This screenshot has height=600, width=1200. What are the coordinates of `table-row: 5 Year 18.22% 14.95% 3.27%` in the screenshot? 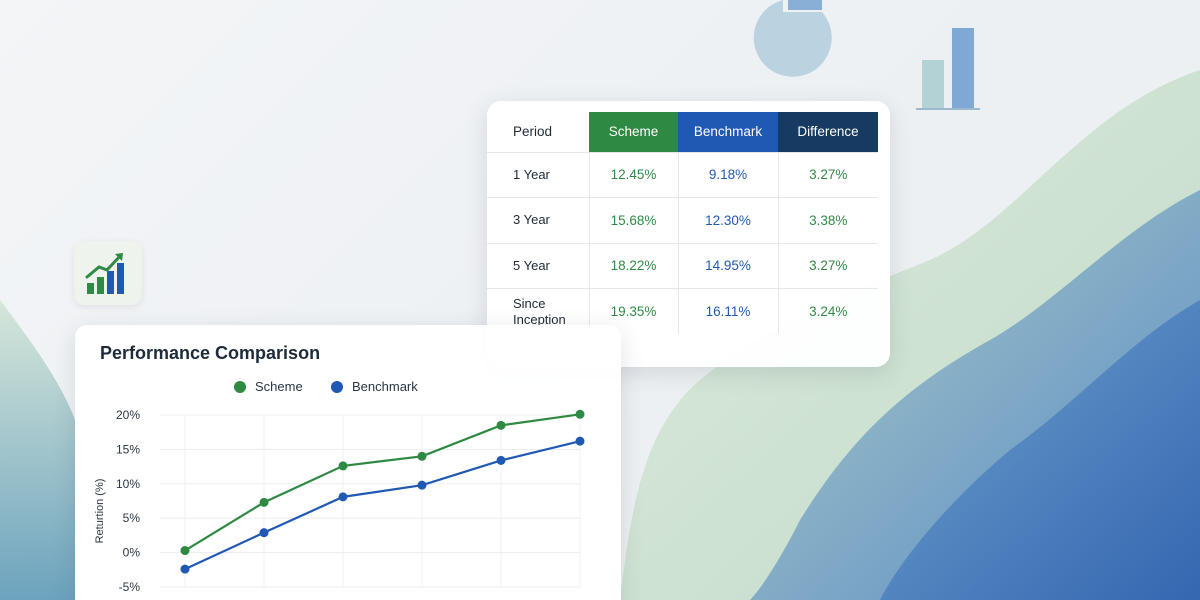 It's located at (682, 265).